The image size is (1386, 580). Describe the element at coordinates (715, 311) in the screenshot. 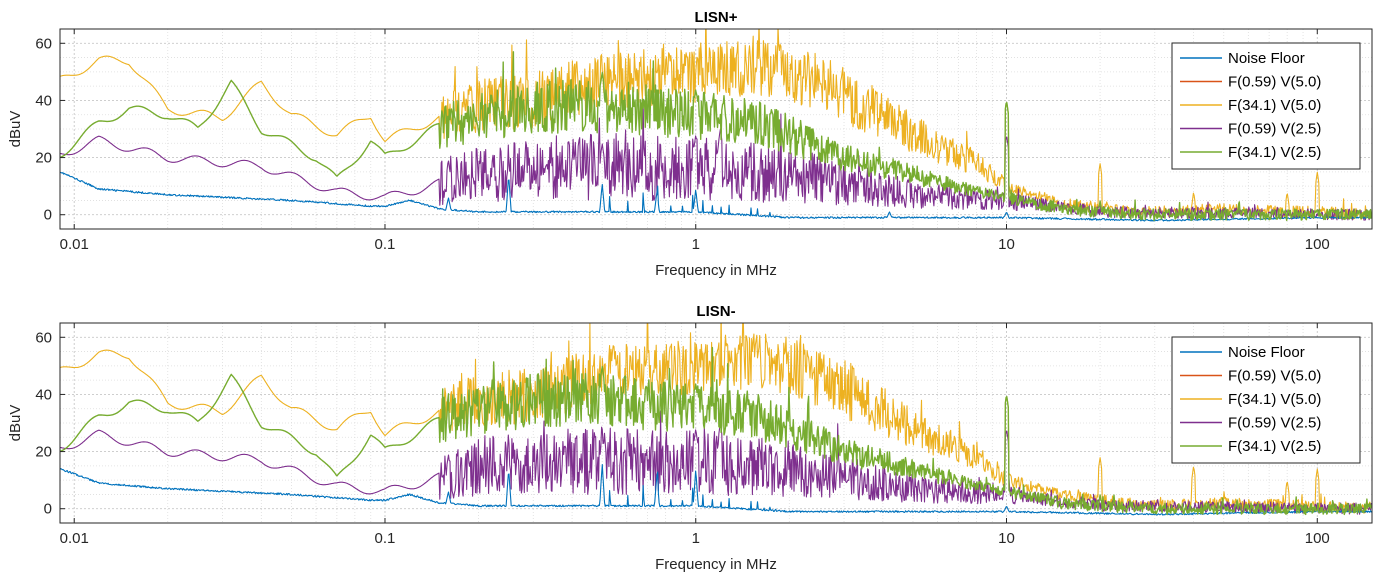

I see `chart-title: LISN-` at that location.